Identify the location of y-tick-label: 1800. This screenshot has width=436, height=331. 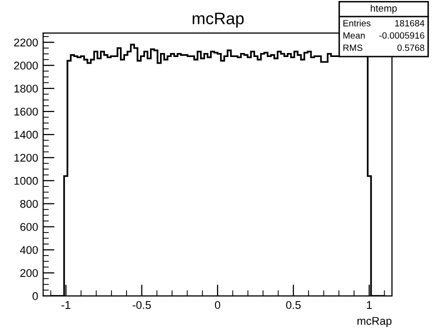
(26, 88).